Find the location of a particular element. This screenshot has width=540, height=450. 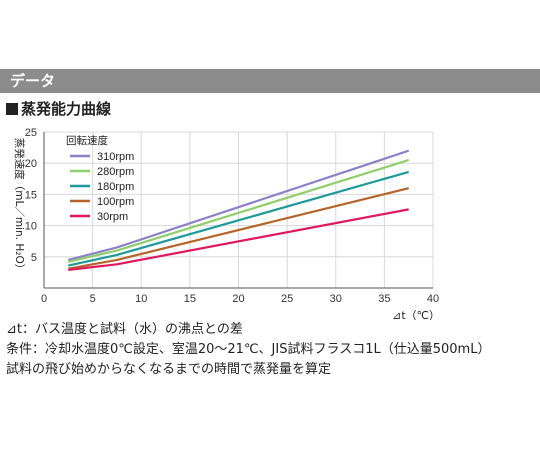

legend-label: 310rpm is located at coordinates (115, 157).